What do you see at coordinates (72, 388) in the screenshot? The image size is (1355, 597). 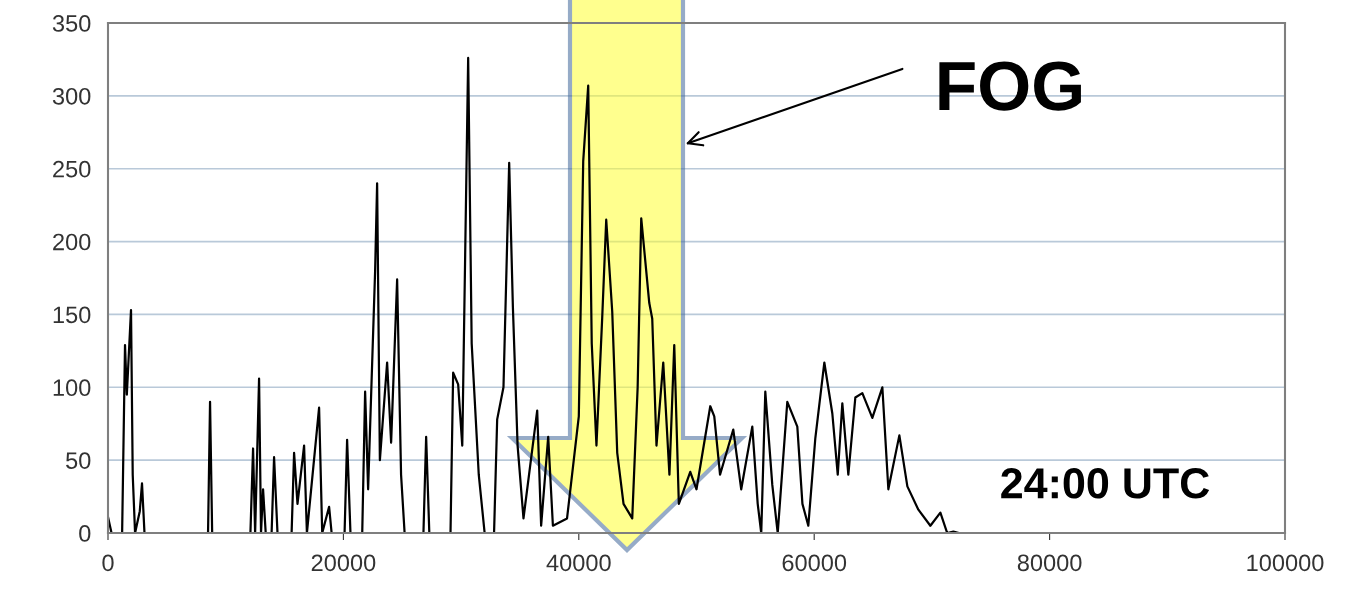 I see `y-tick-label: 100` at bounding box center [72, 388].